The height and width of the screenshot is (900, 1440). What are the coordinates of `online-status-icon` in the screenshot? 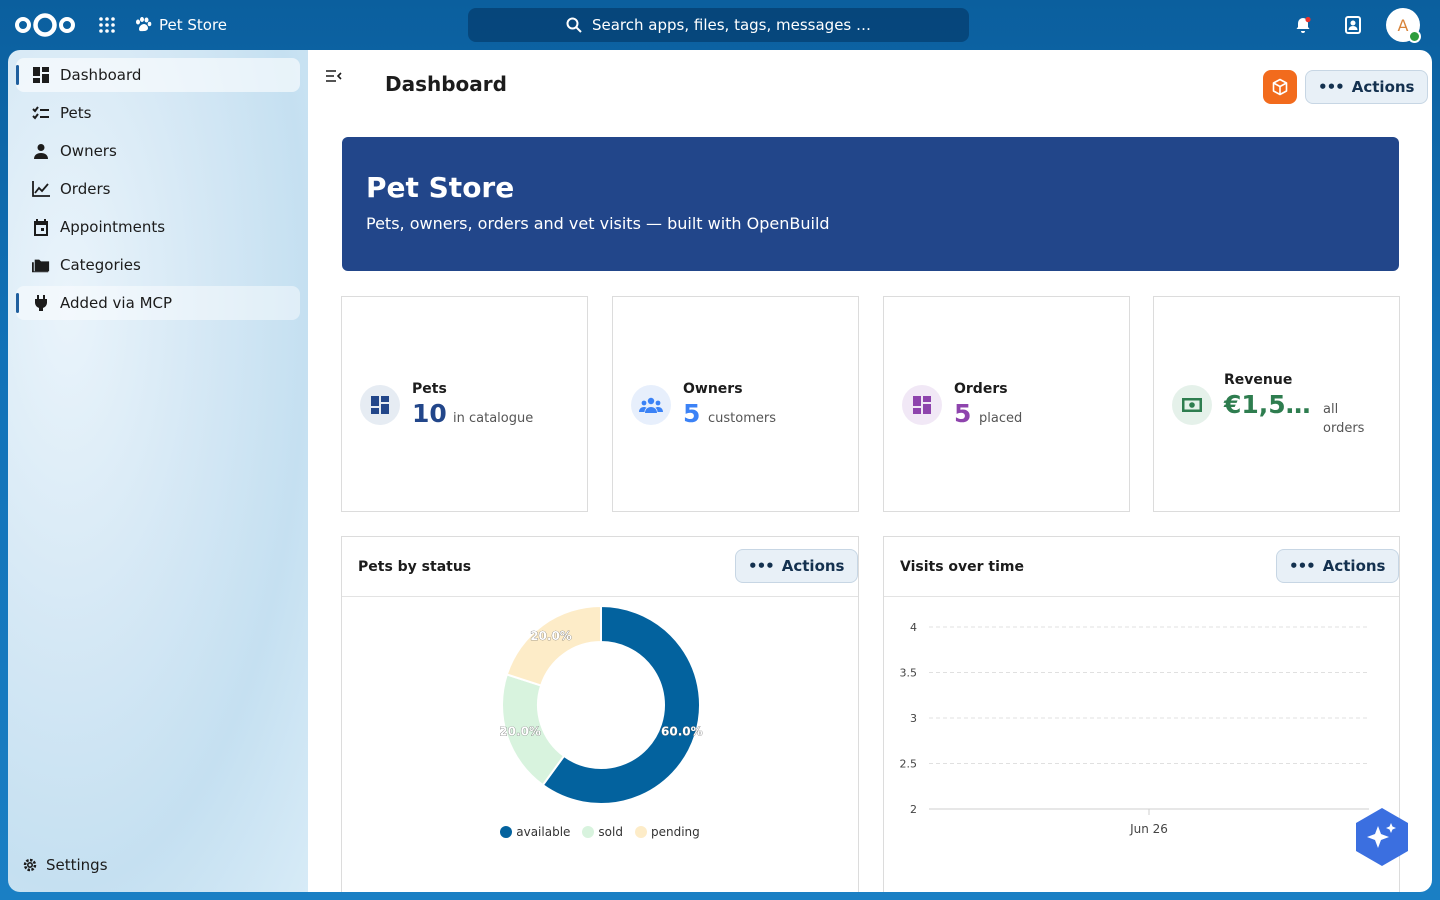 It's located at (1414, 36).